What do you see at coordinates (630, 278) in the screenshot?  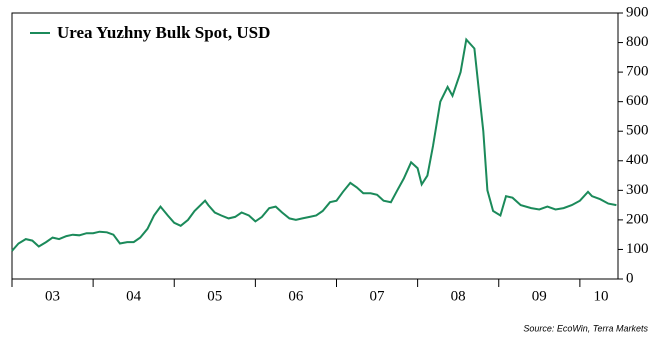 I see `y-tick-label: 0` at bounding box center [630, 278].